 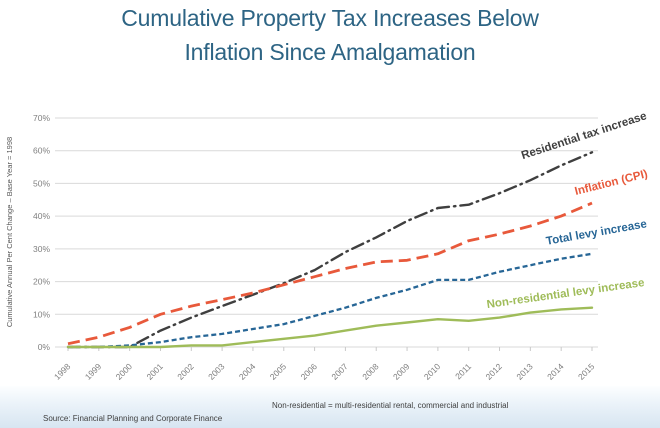 What do you see at coordinates (41, 282) in the screenshot?
I see `y-tick-label: 20%` at bounding box center [41, 282].